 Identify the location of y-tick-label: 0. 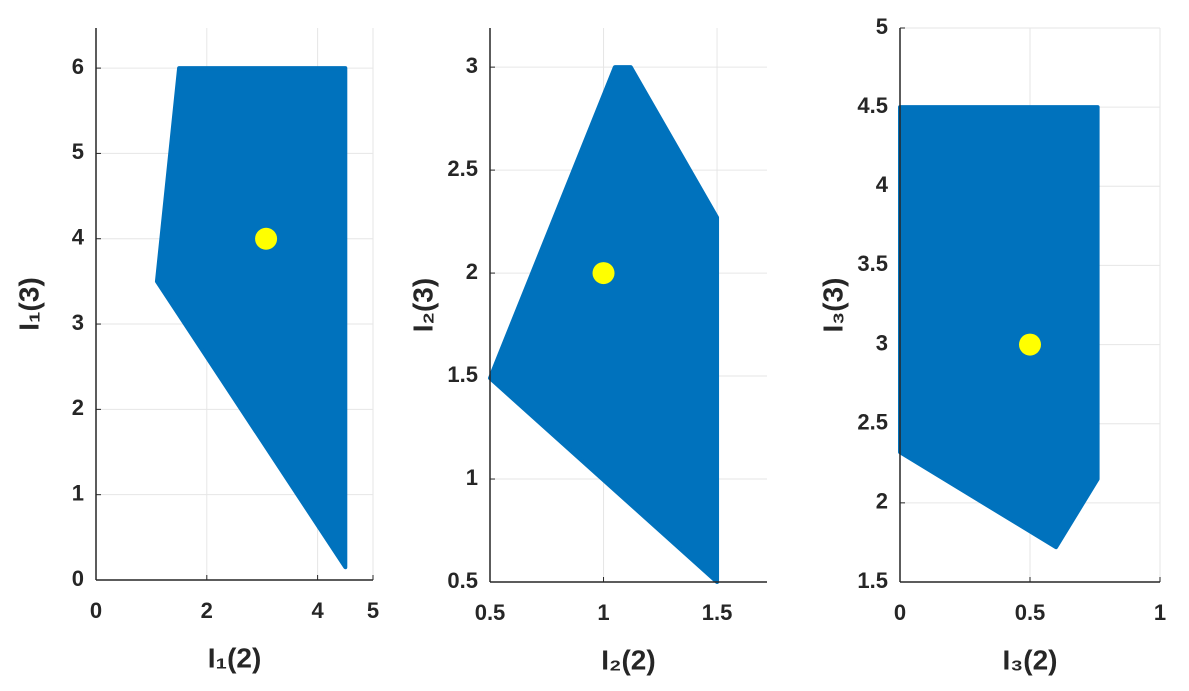
(78, 578).